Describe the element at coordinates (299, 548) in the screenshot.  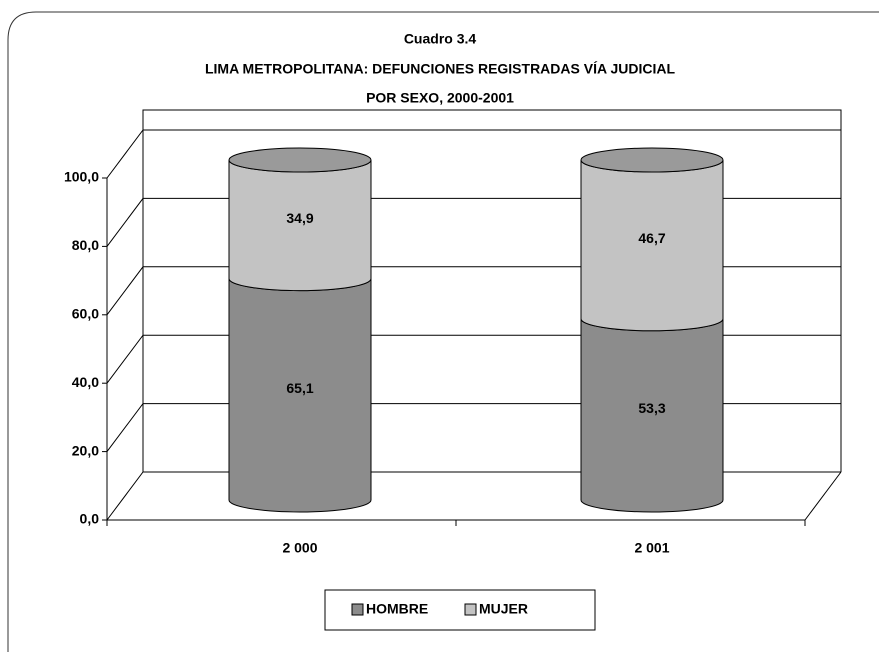
I see `x-tick-label: 2 000` at that location.